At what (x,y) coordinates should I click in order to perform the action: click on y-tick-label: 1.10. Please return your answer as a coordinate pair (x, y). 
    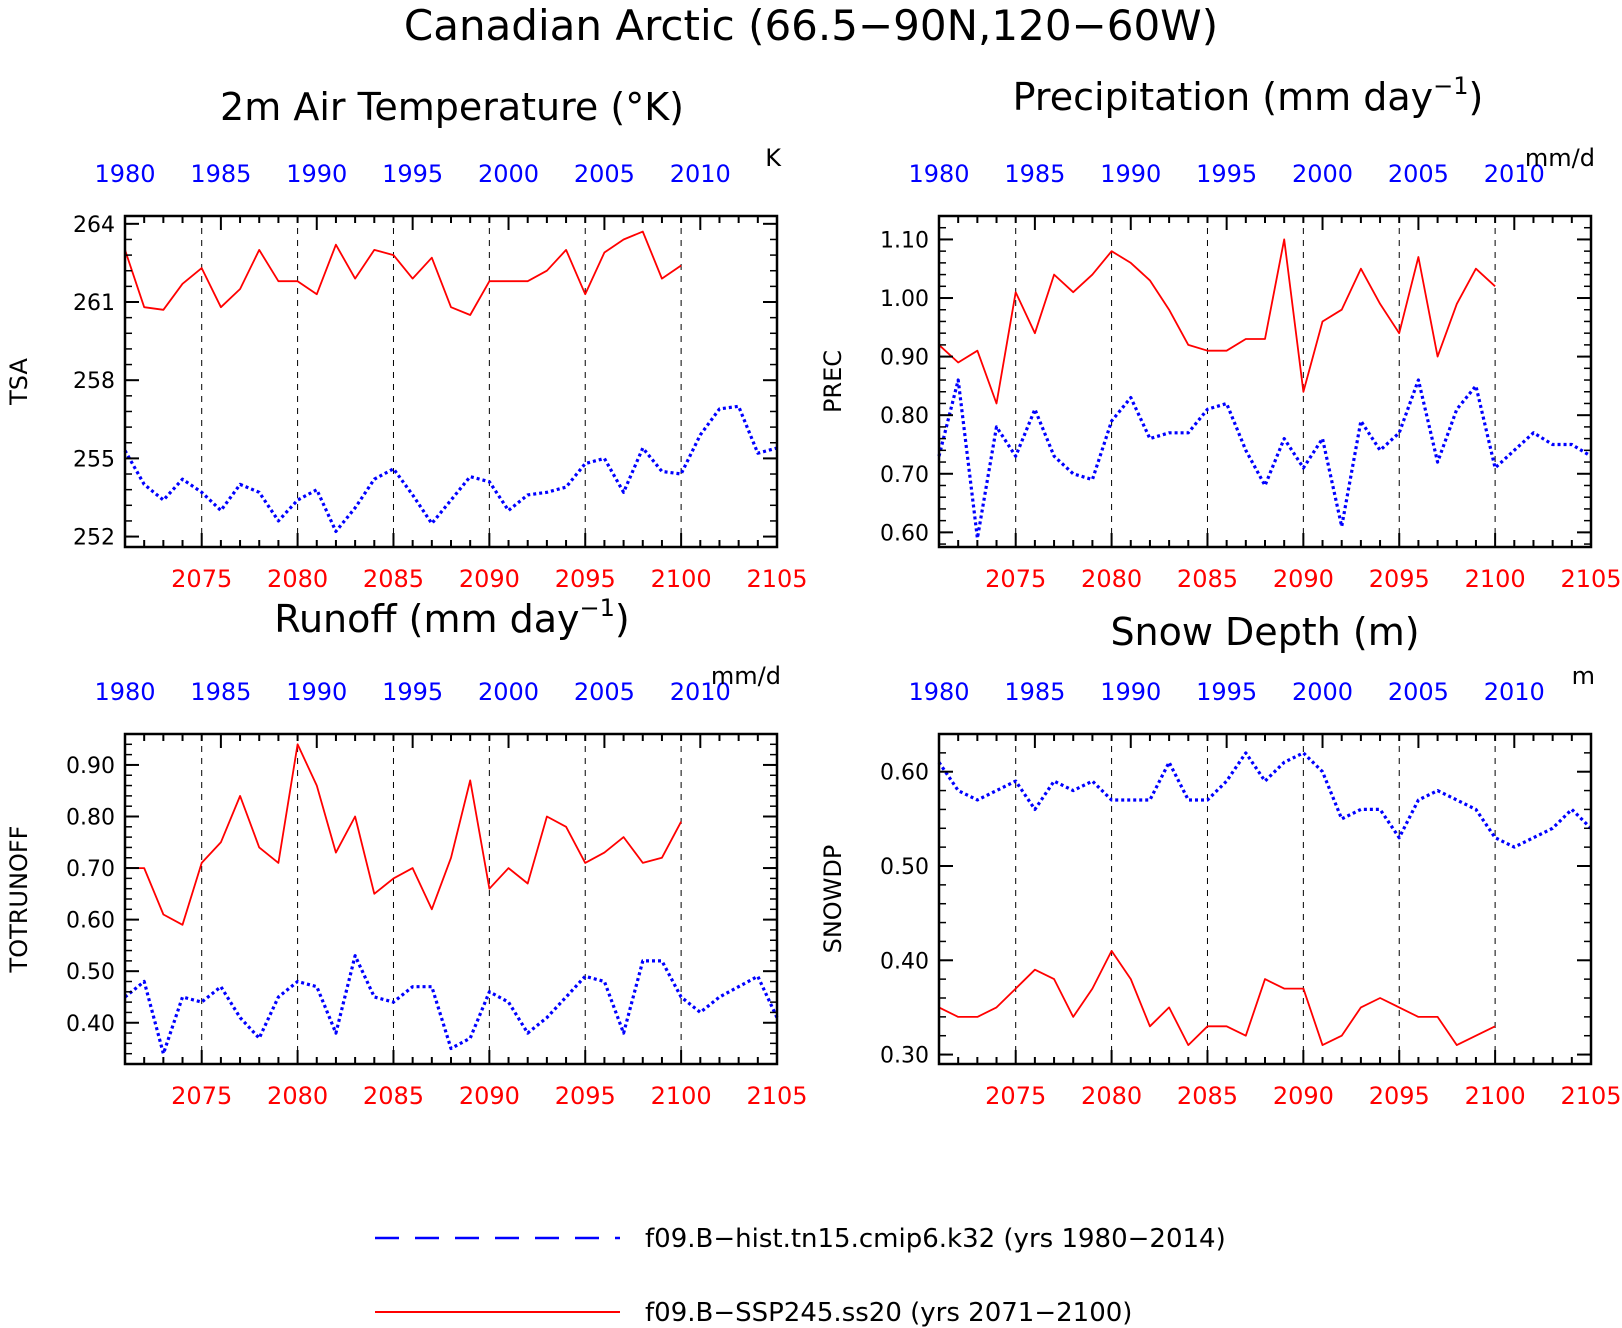
    Looking at the image, I should click on (904, 240).